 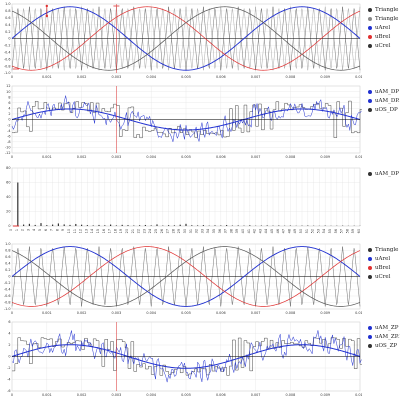 I want to click on legend-label: Triangle, so click(x=387, y=250).